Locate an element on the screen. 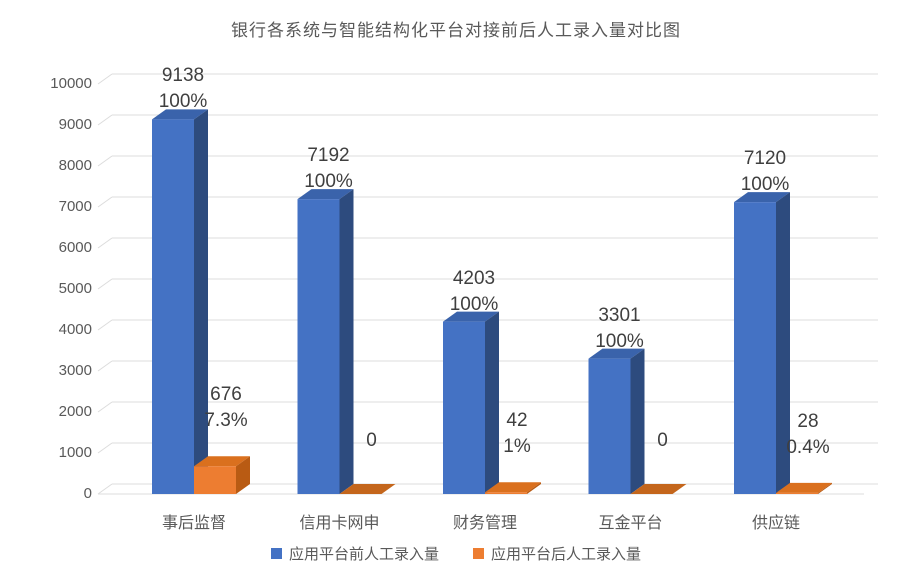 The width and height of the screenshot is (912, 581). category-label: 财务管理 is located at coordinates (484, 523).